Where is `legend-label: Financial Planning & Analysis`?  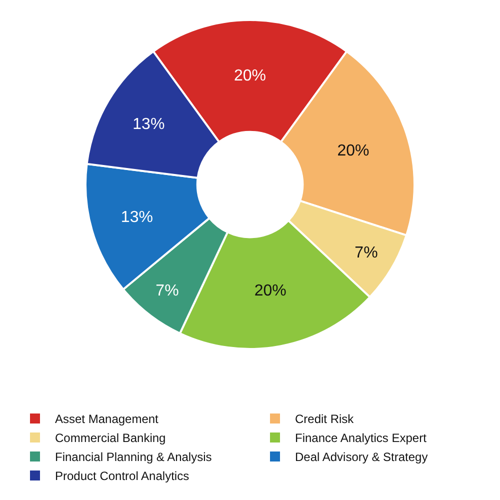 legend-label: Financial Planning & Analysis is located at coordinates (133, 457).